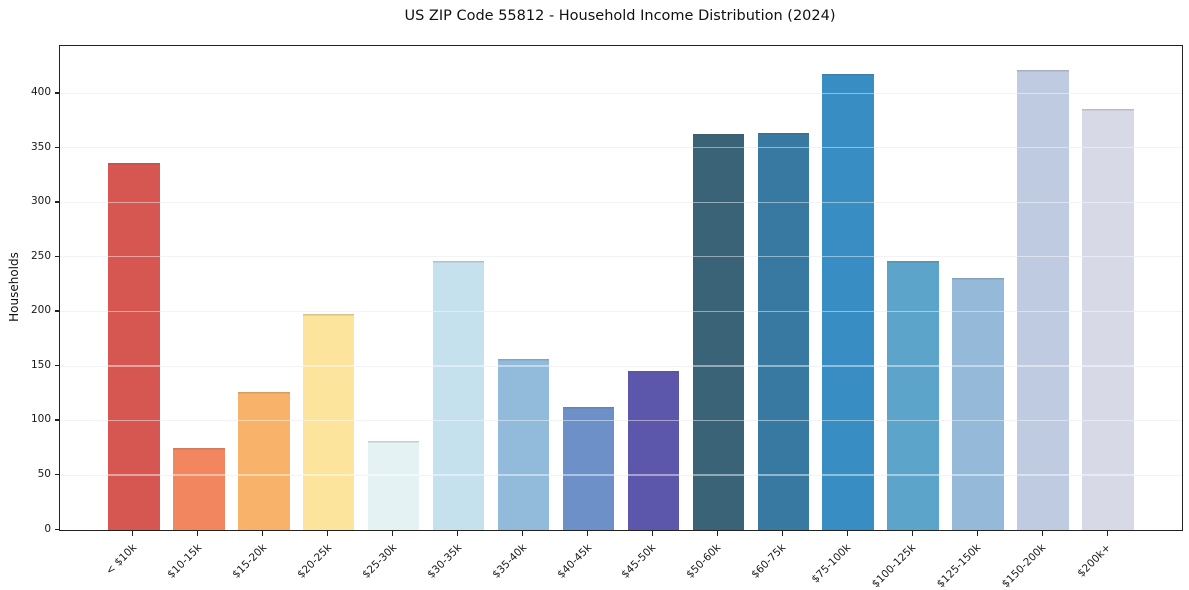  What do you see at coordinates (574, 561) in the screenshot?
I see `x-tick-label: $40-45k` at bounding box center [574, 561].